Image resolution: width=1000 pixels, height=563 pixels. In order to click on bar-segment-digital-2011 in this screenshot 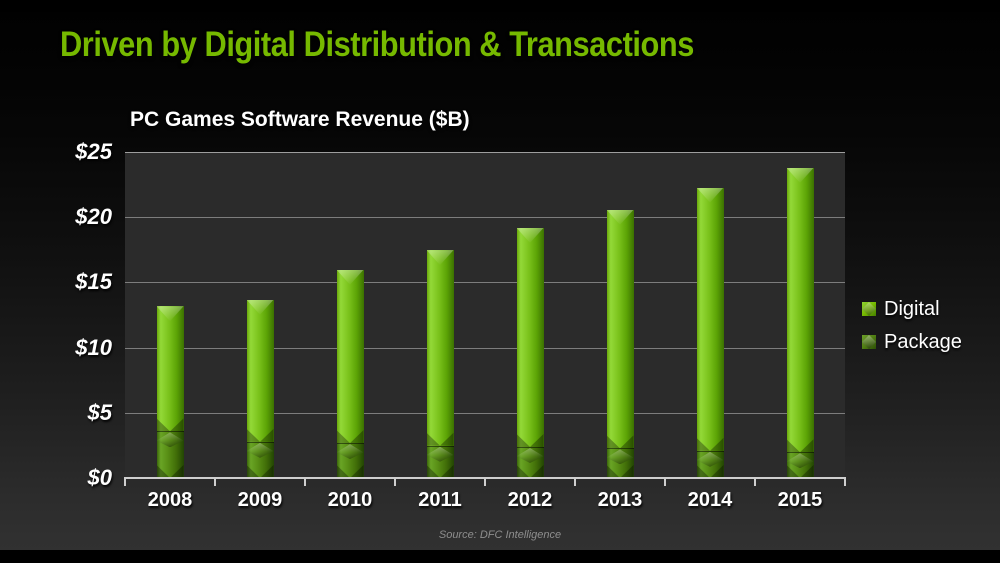, I will do `click(440, 348)`.